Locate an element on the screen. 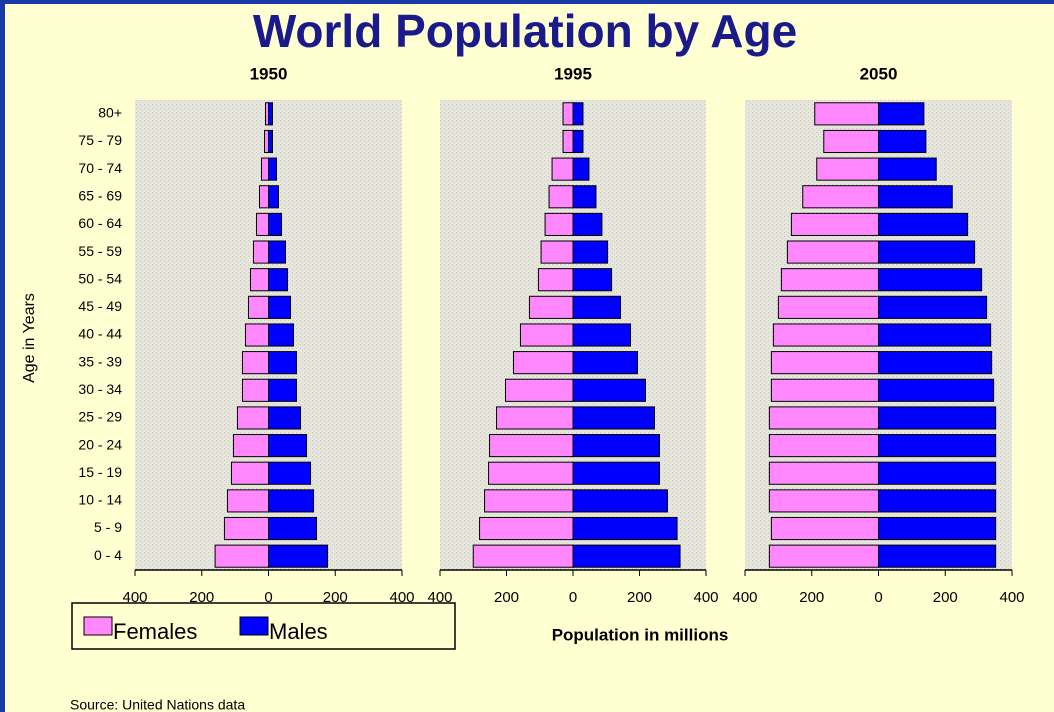  frame-left is located at coordinates (2, 356).